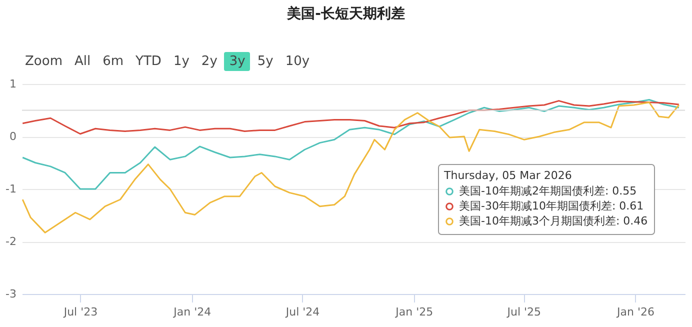  What do you see at coordinates (11, 241) in the screenshot?
I see `y-tick-label: -2` at bounding box center [11, 241].